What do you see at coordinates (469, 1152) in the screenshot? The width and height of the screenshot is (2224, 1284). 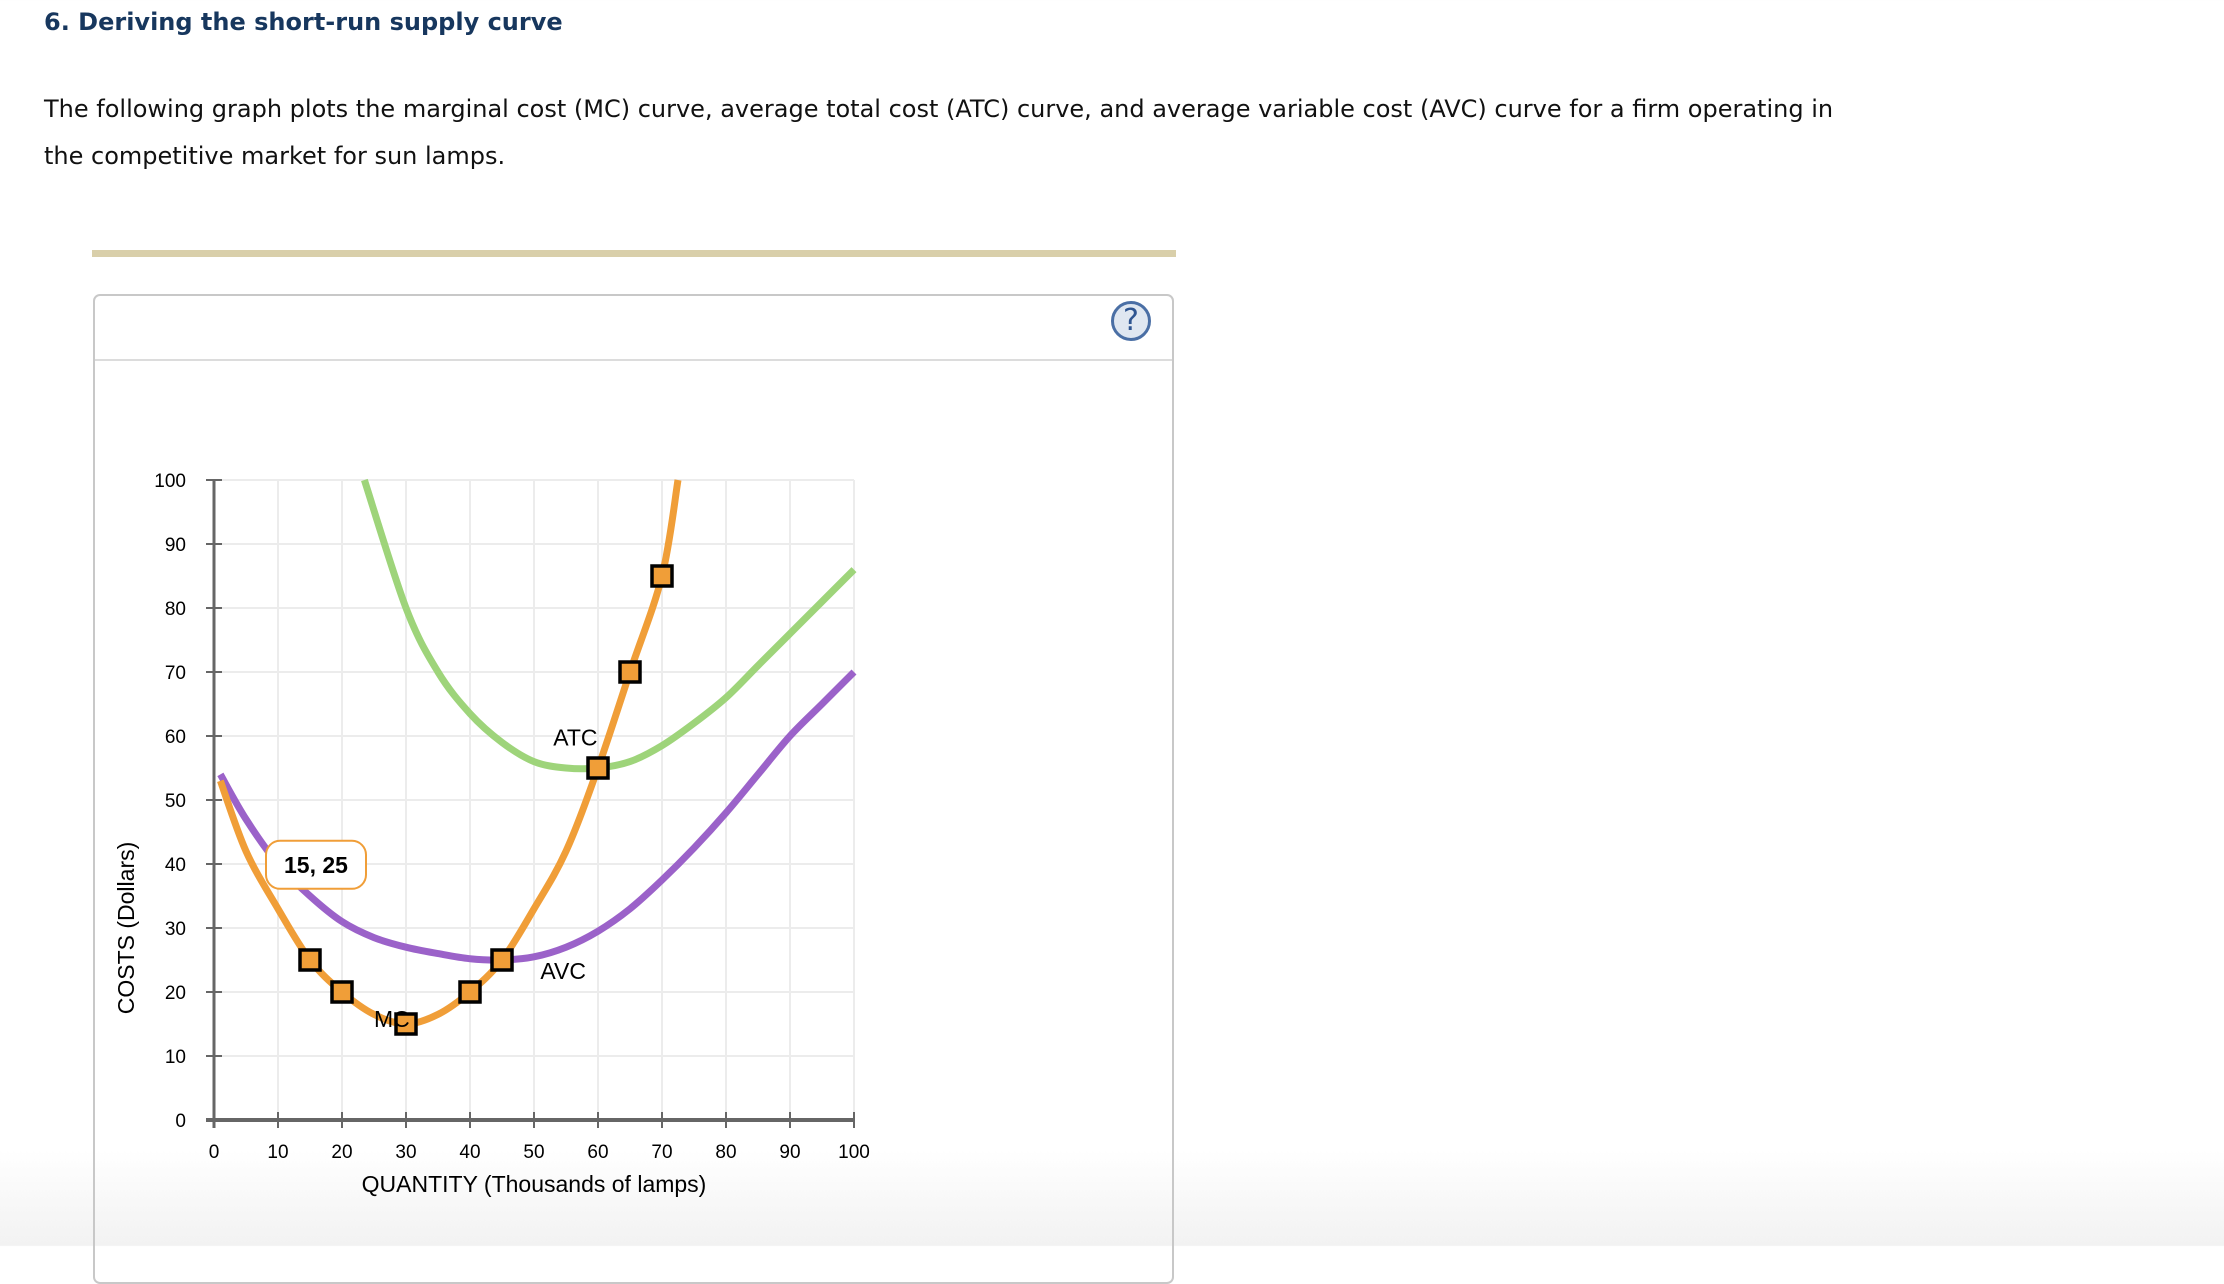 I see `x-tick-label: 40` at bounding box center [469, 1152].